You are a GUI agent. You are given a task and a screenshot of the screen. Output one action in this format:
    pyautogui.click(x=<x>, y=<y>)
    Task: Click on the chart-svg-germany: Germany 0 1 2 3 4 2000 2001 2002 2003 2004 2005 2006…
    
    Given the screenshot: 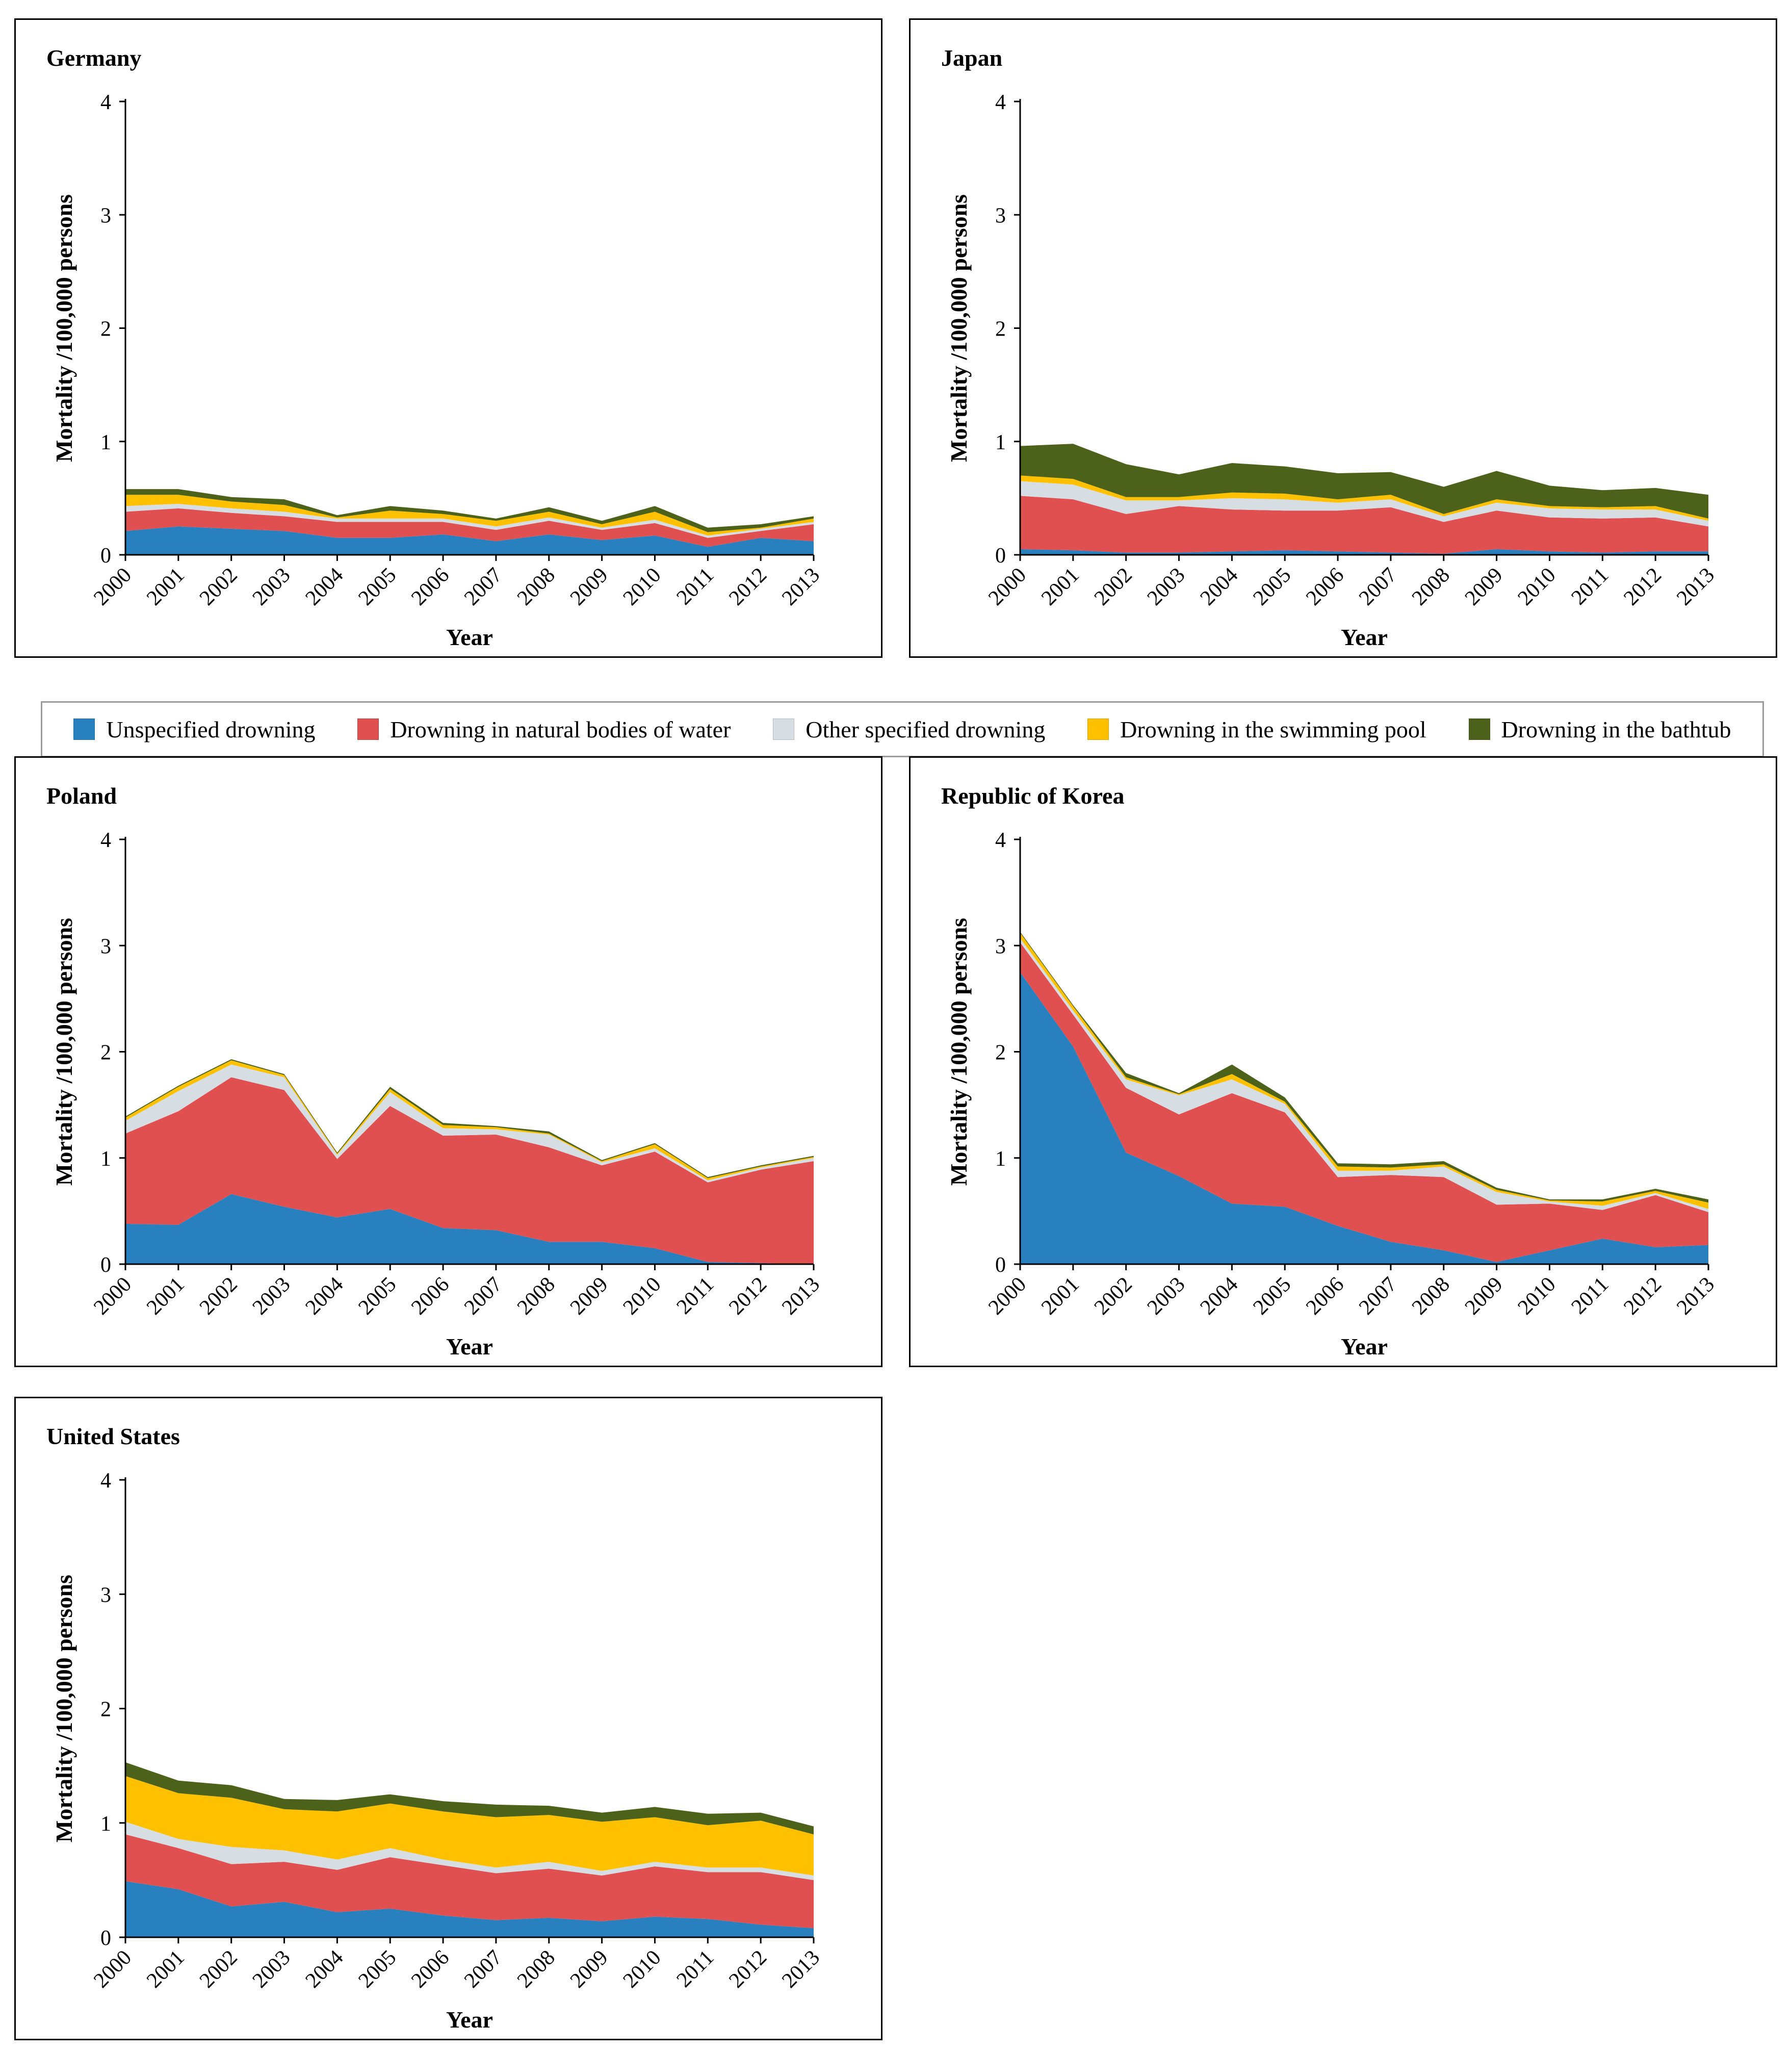 What is the action you would take?
    pyautogui.click(x=435, y=347)
    